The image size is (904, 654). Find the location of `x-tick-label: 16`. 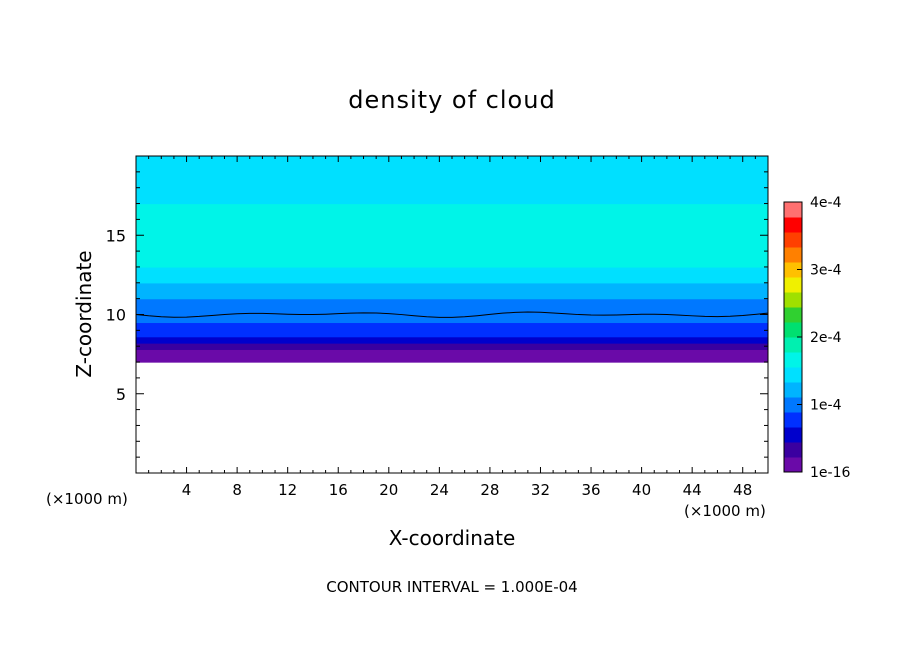

x-tick-label: 16 is located at coordinates (338, 490).